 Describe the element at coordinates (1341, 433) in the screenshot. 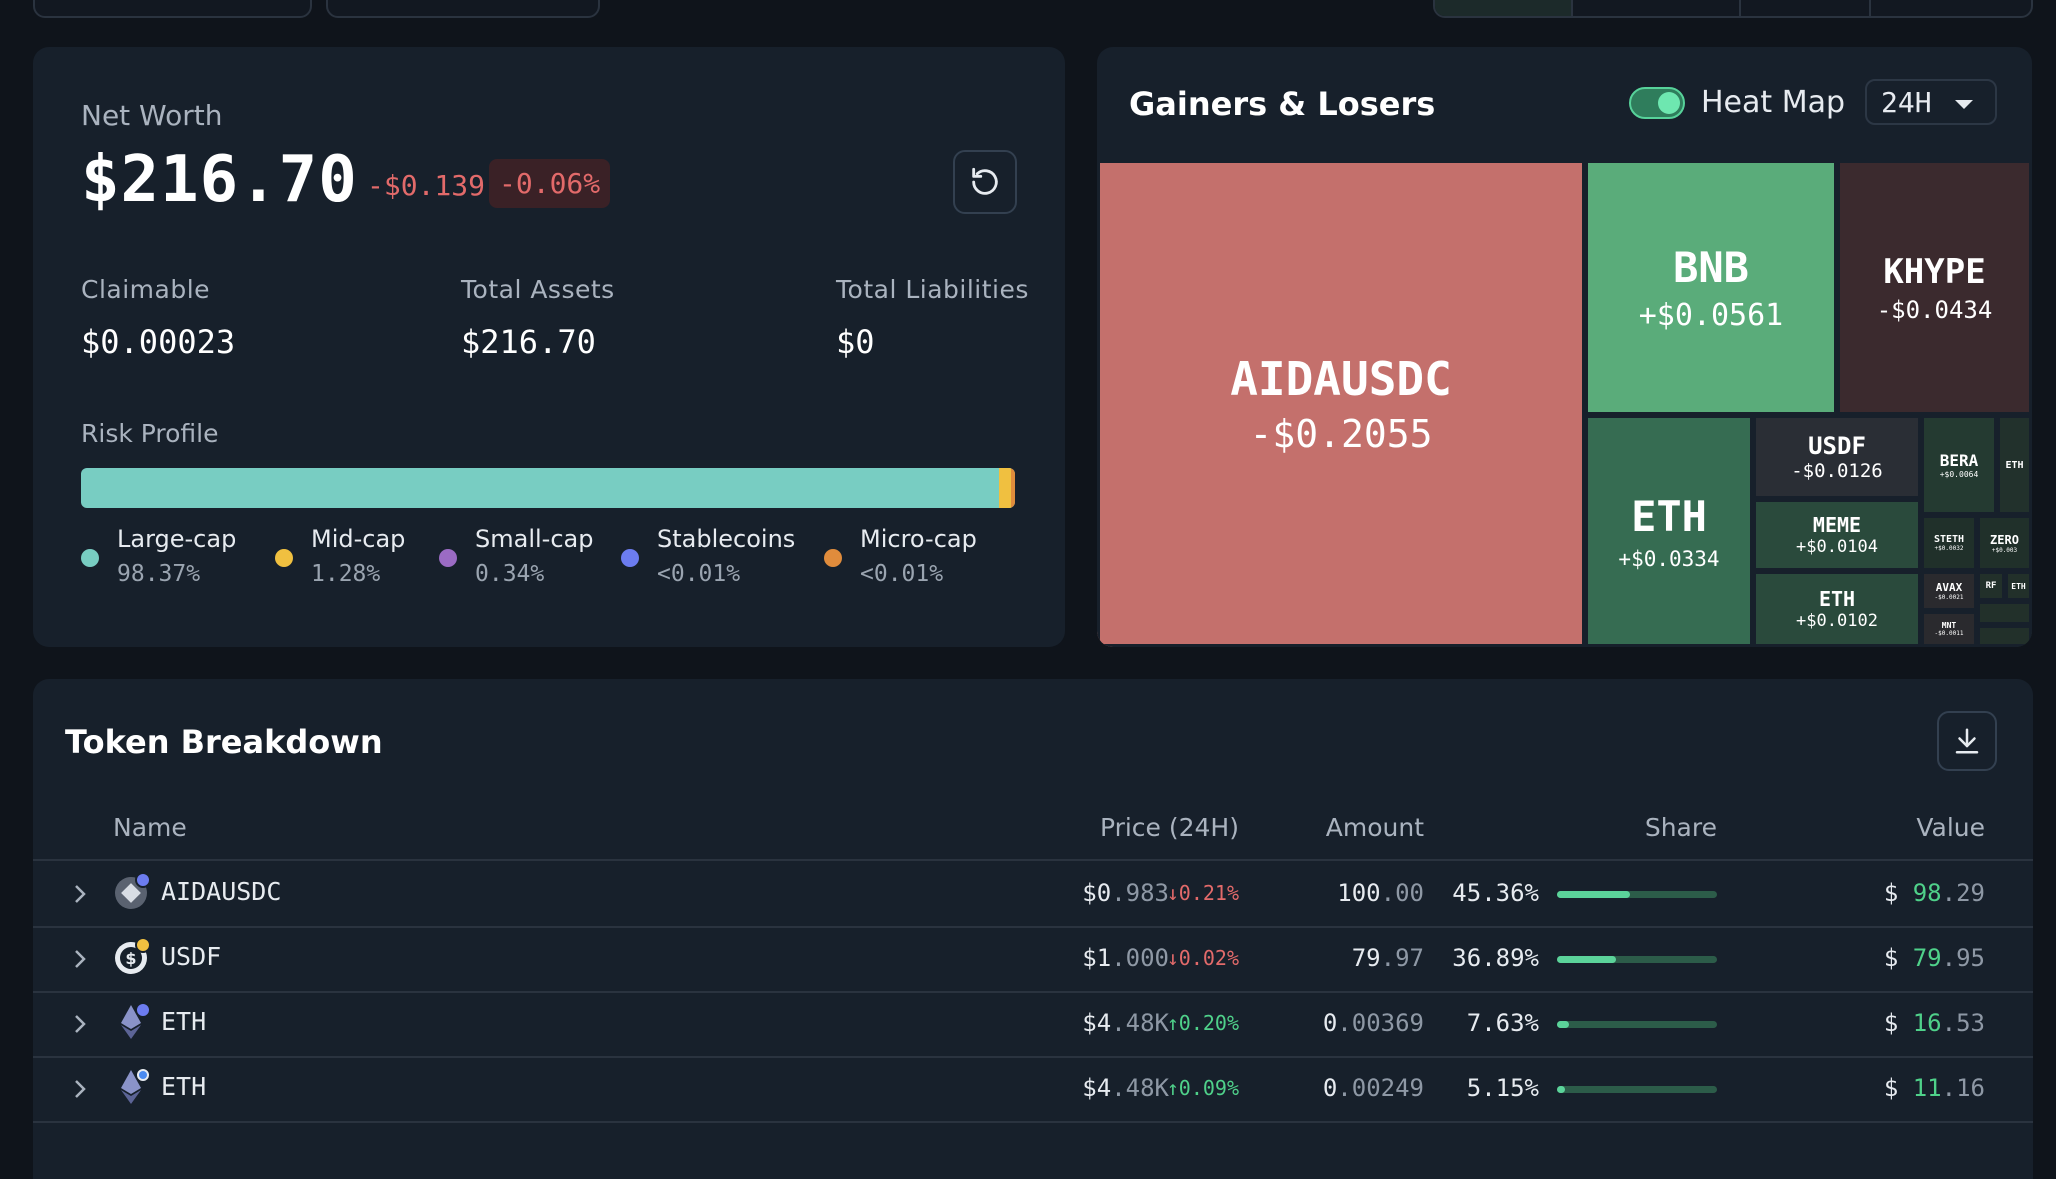

I see `tile-value: -$0.2055` at that location.